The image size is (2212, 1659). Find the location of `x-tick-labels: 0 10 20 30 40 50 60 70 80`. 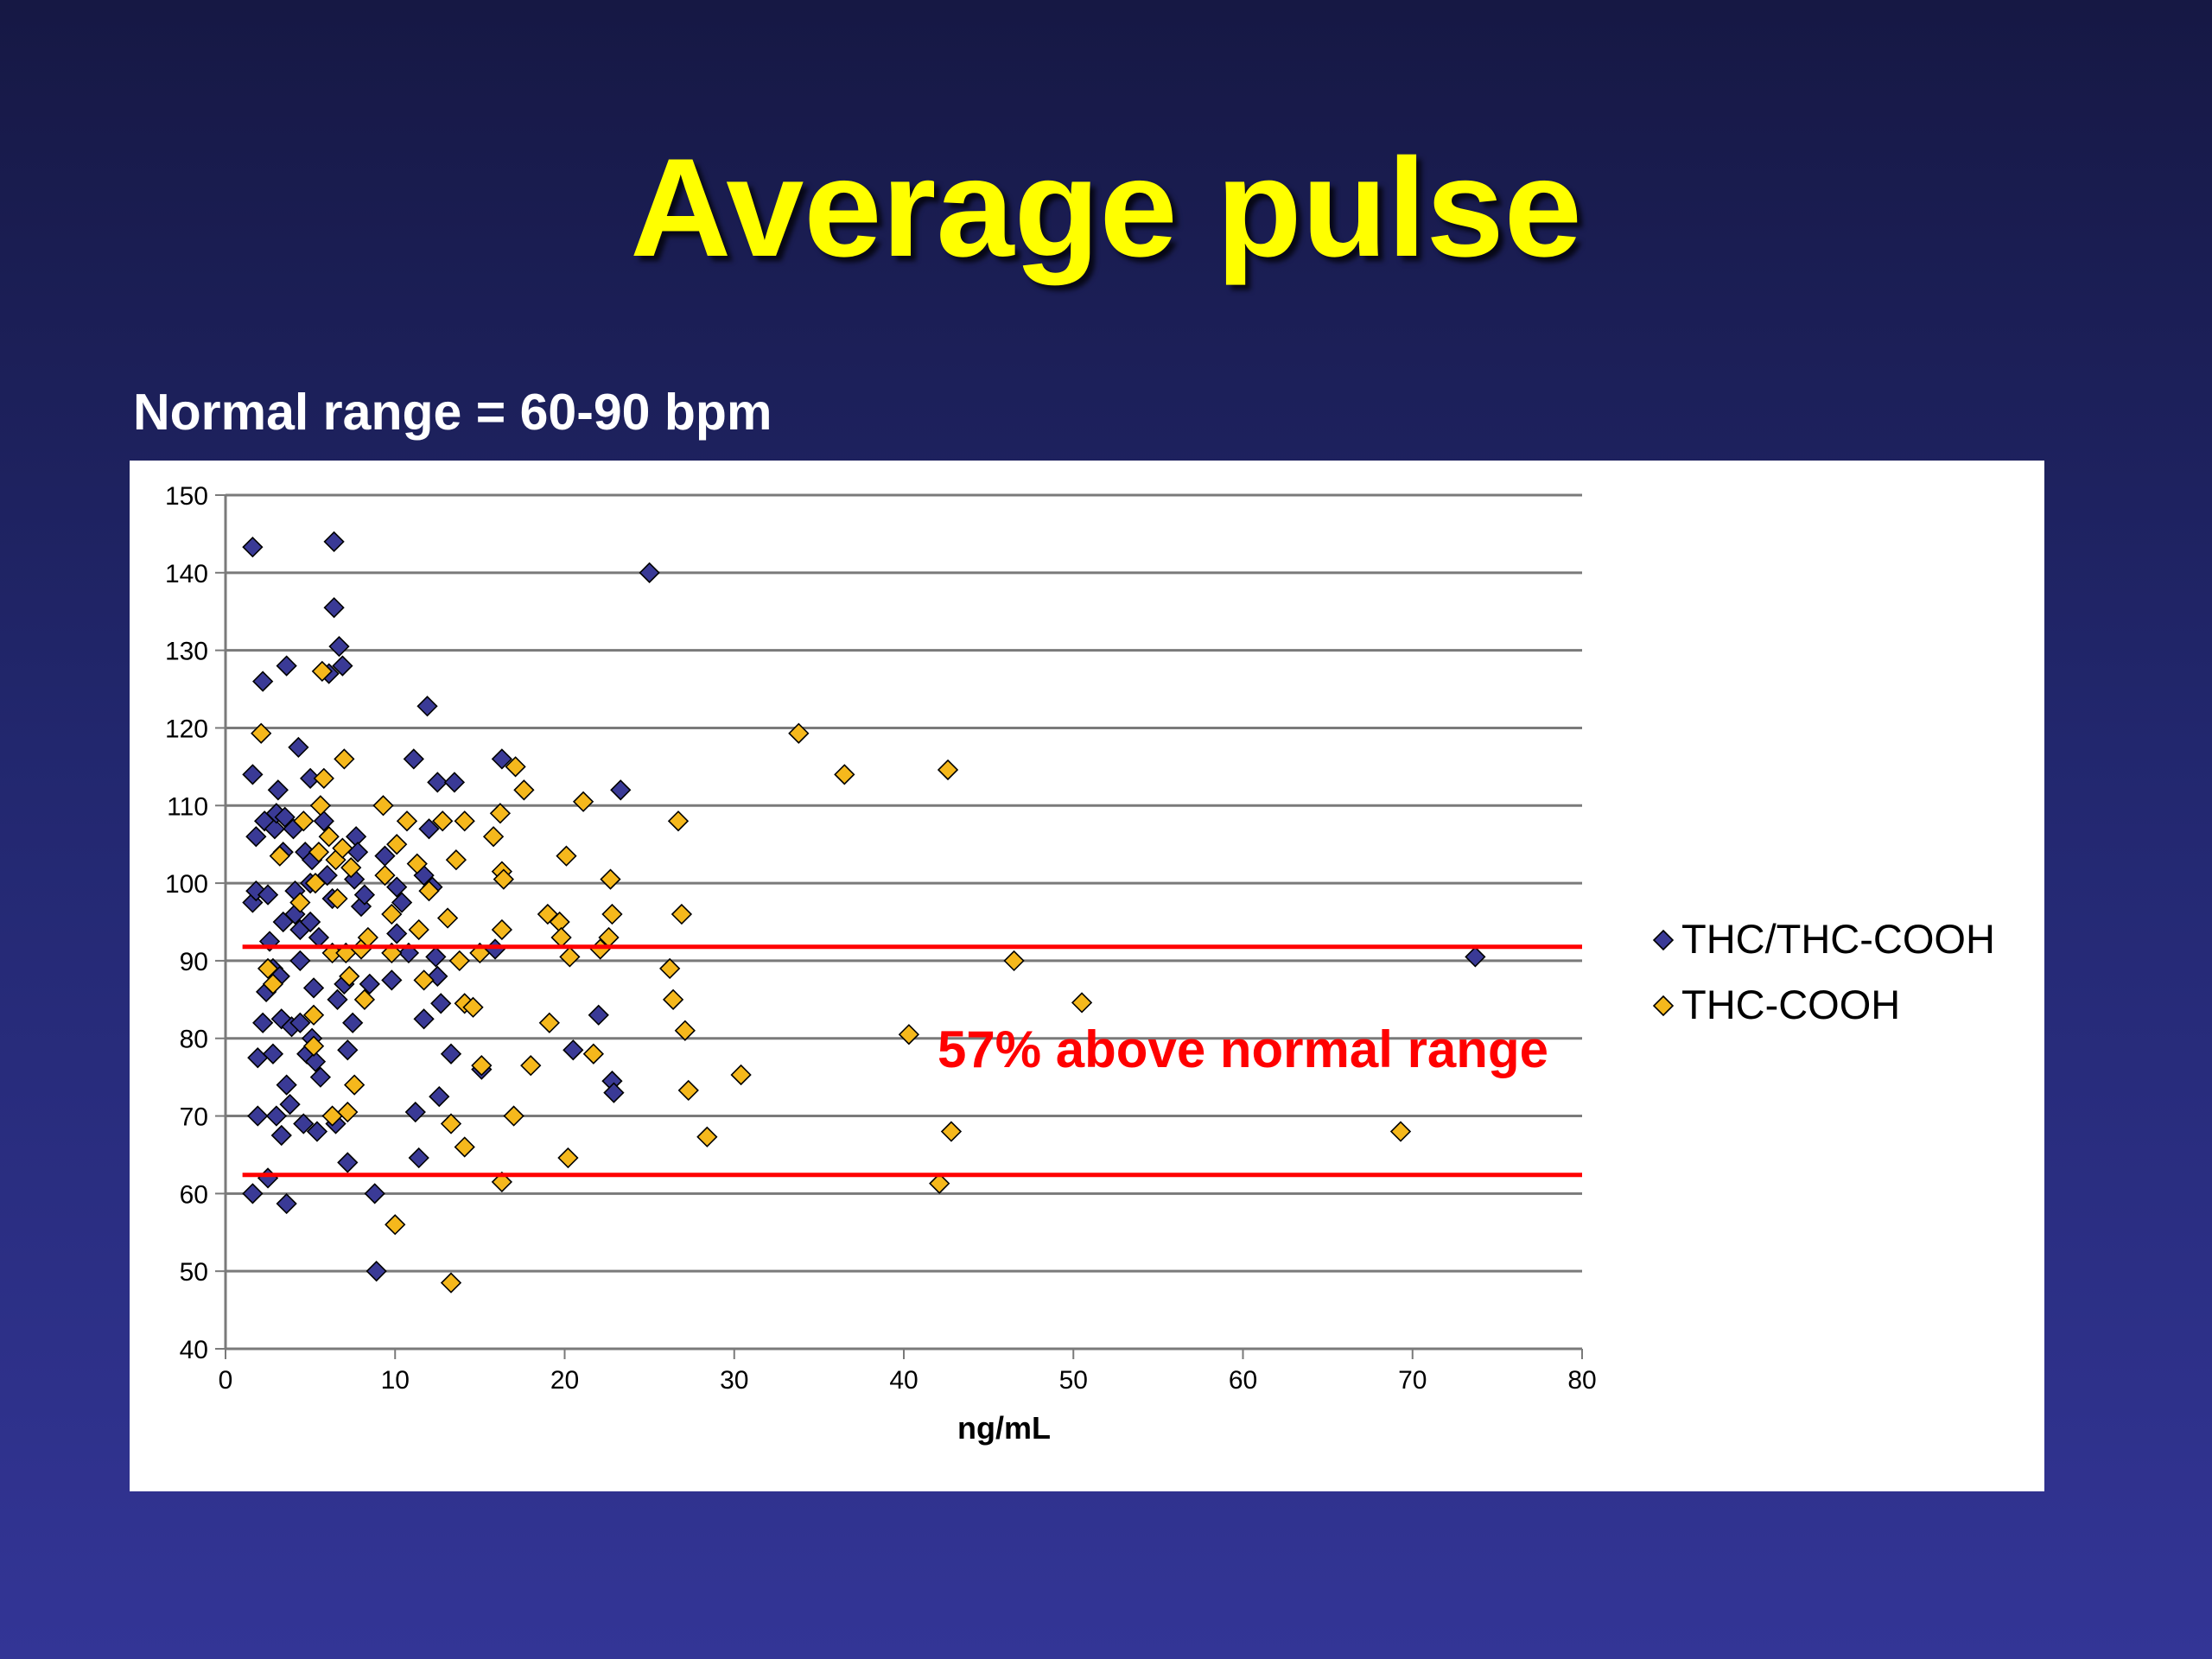

x-tick-labels: 0 10 20 30 40 50 60 70 80 is located at coordinates (908, 1380).